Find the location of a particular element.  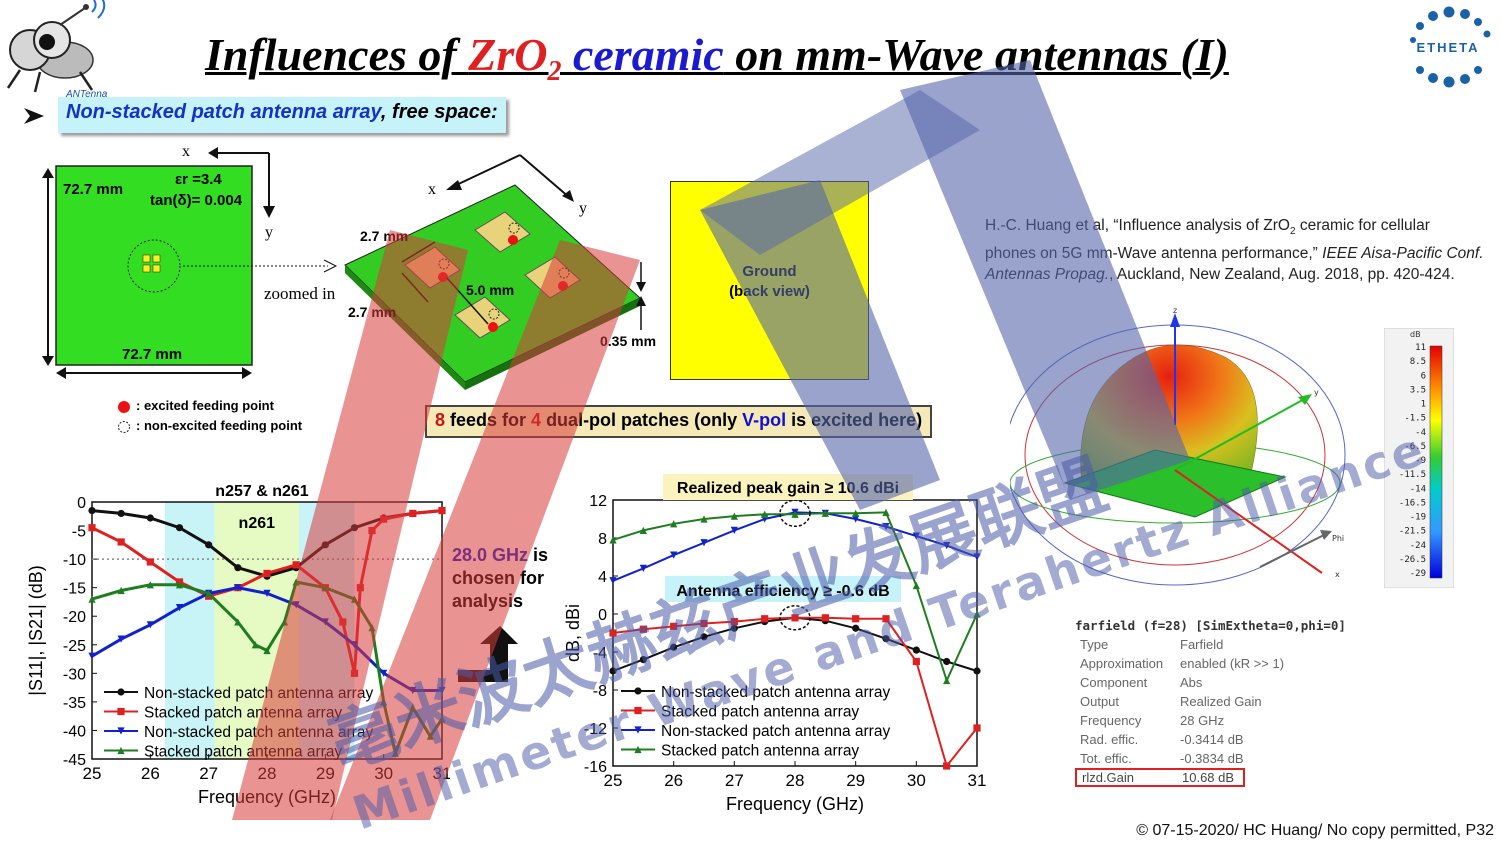

farfield-value: Realized Gain is located at coordinates (1221, 701).